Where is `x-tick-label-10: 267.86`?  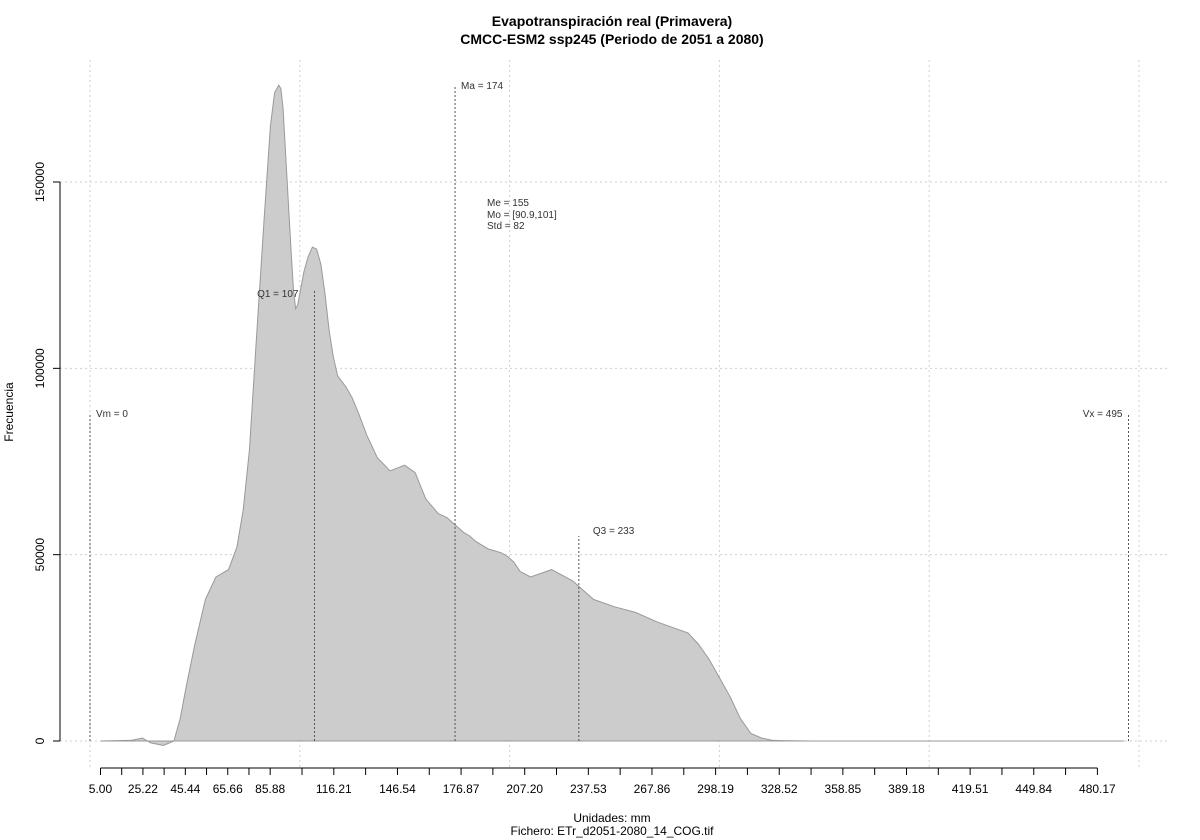
x-tick-label-10: 267.86 is located at coordinates (652, 789).